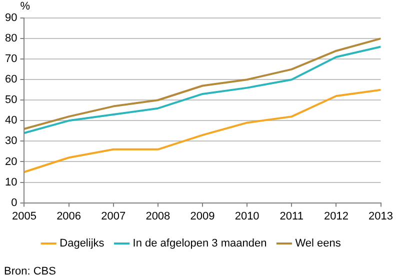 This screenshot has width=396, height=279. Describe the element at coordinates (158, 216) in the screenshot. I see `x-tick-label: 2008` at that location.